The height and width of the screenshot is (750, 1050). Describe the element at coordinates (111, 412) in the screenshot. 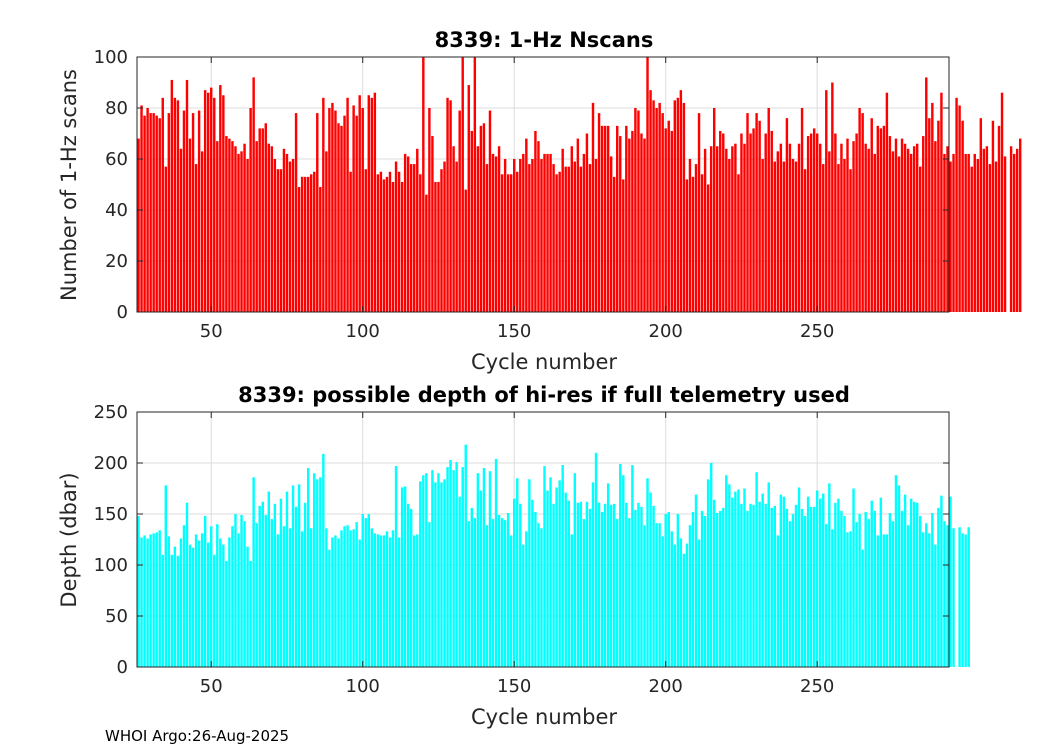

I see `y-tick-label: 250` at that location.